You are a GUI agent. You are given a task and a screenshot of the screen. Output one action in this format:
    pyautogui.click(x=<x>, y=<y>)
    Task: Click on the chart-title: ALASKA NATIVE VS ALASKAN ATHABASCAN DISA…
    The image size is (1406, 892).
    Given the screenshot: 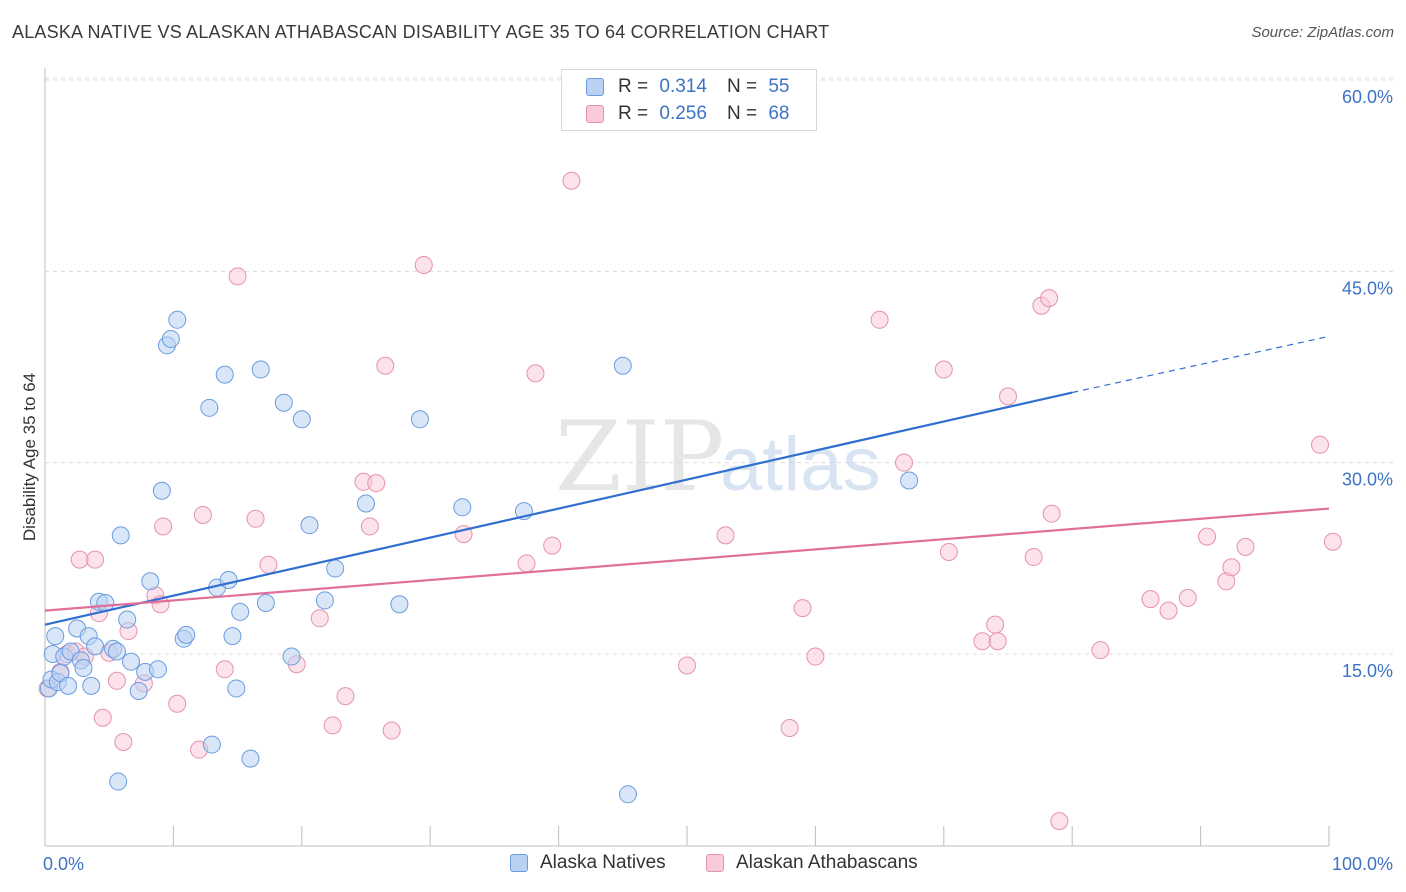 What is the action you would take?
    pyautogui.click(x=421, y=32)
    